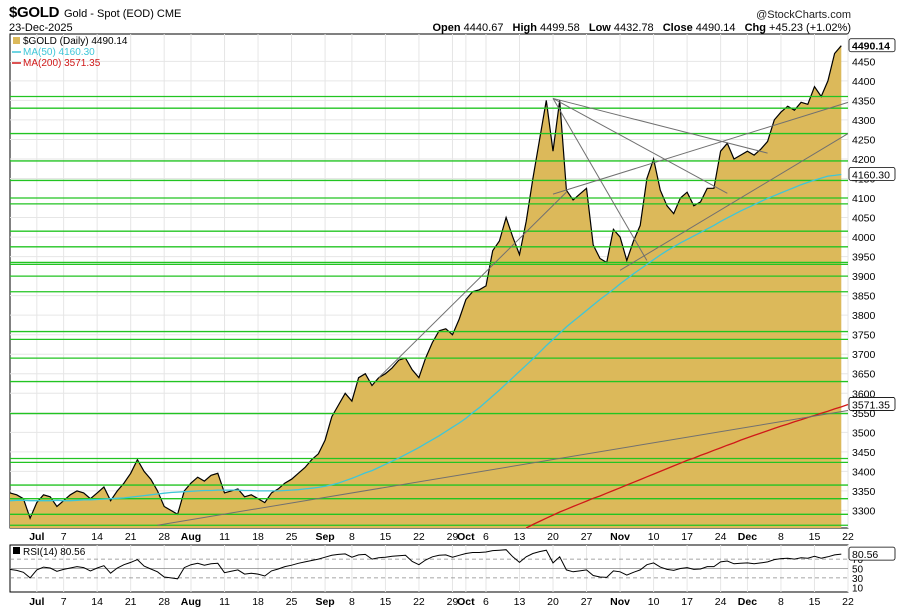 Image resolution: width=897 pixels, height=614 pixels. What do you see at coordinates (858, 579) in the screenshot?
I see `rsi-tick-label: 30` at bounding box center [858, 579].